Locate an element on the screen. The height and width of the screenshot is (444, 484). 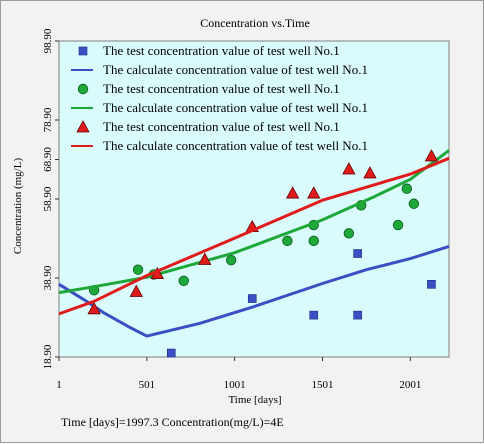
y-axis-label: Concentration (mg/L) is located at coordinates (18, 206).